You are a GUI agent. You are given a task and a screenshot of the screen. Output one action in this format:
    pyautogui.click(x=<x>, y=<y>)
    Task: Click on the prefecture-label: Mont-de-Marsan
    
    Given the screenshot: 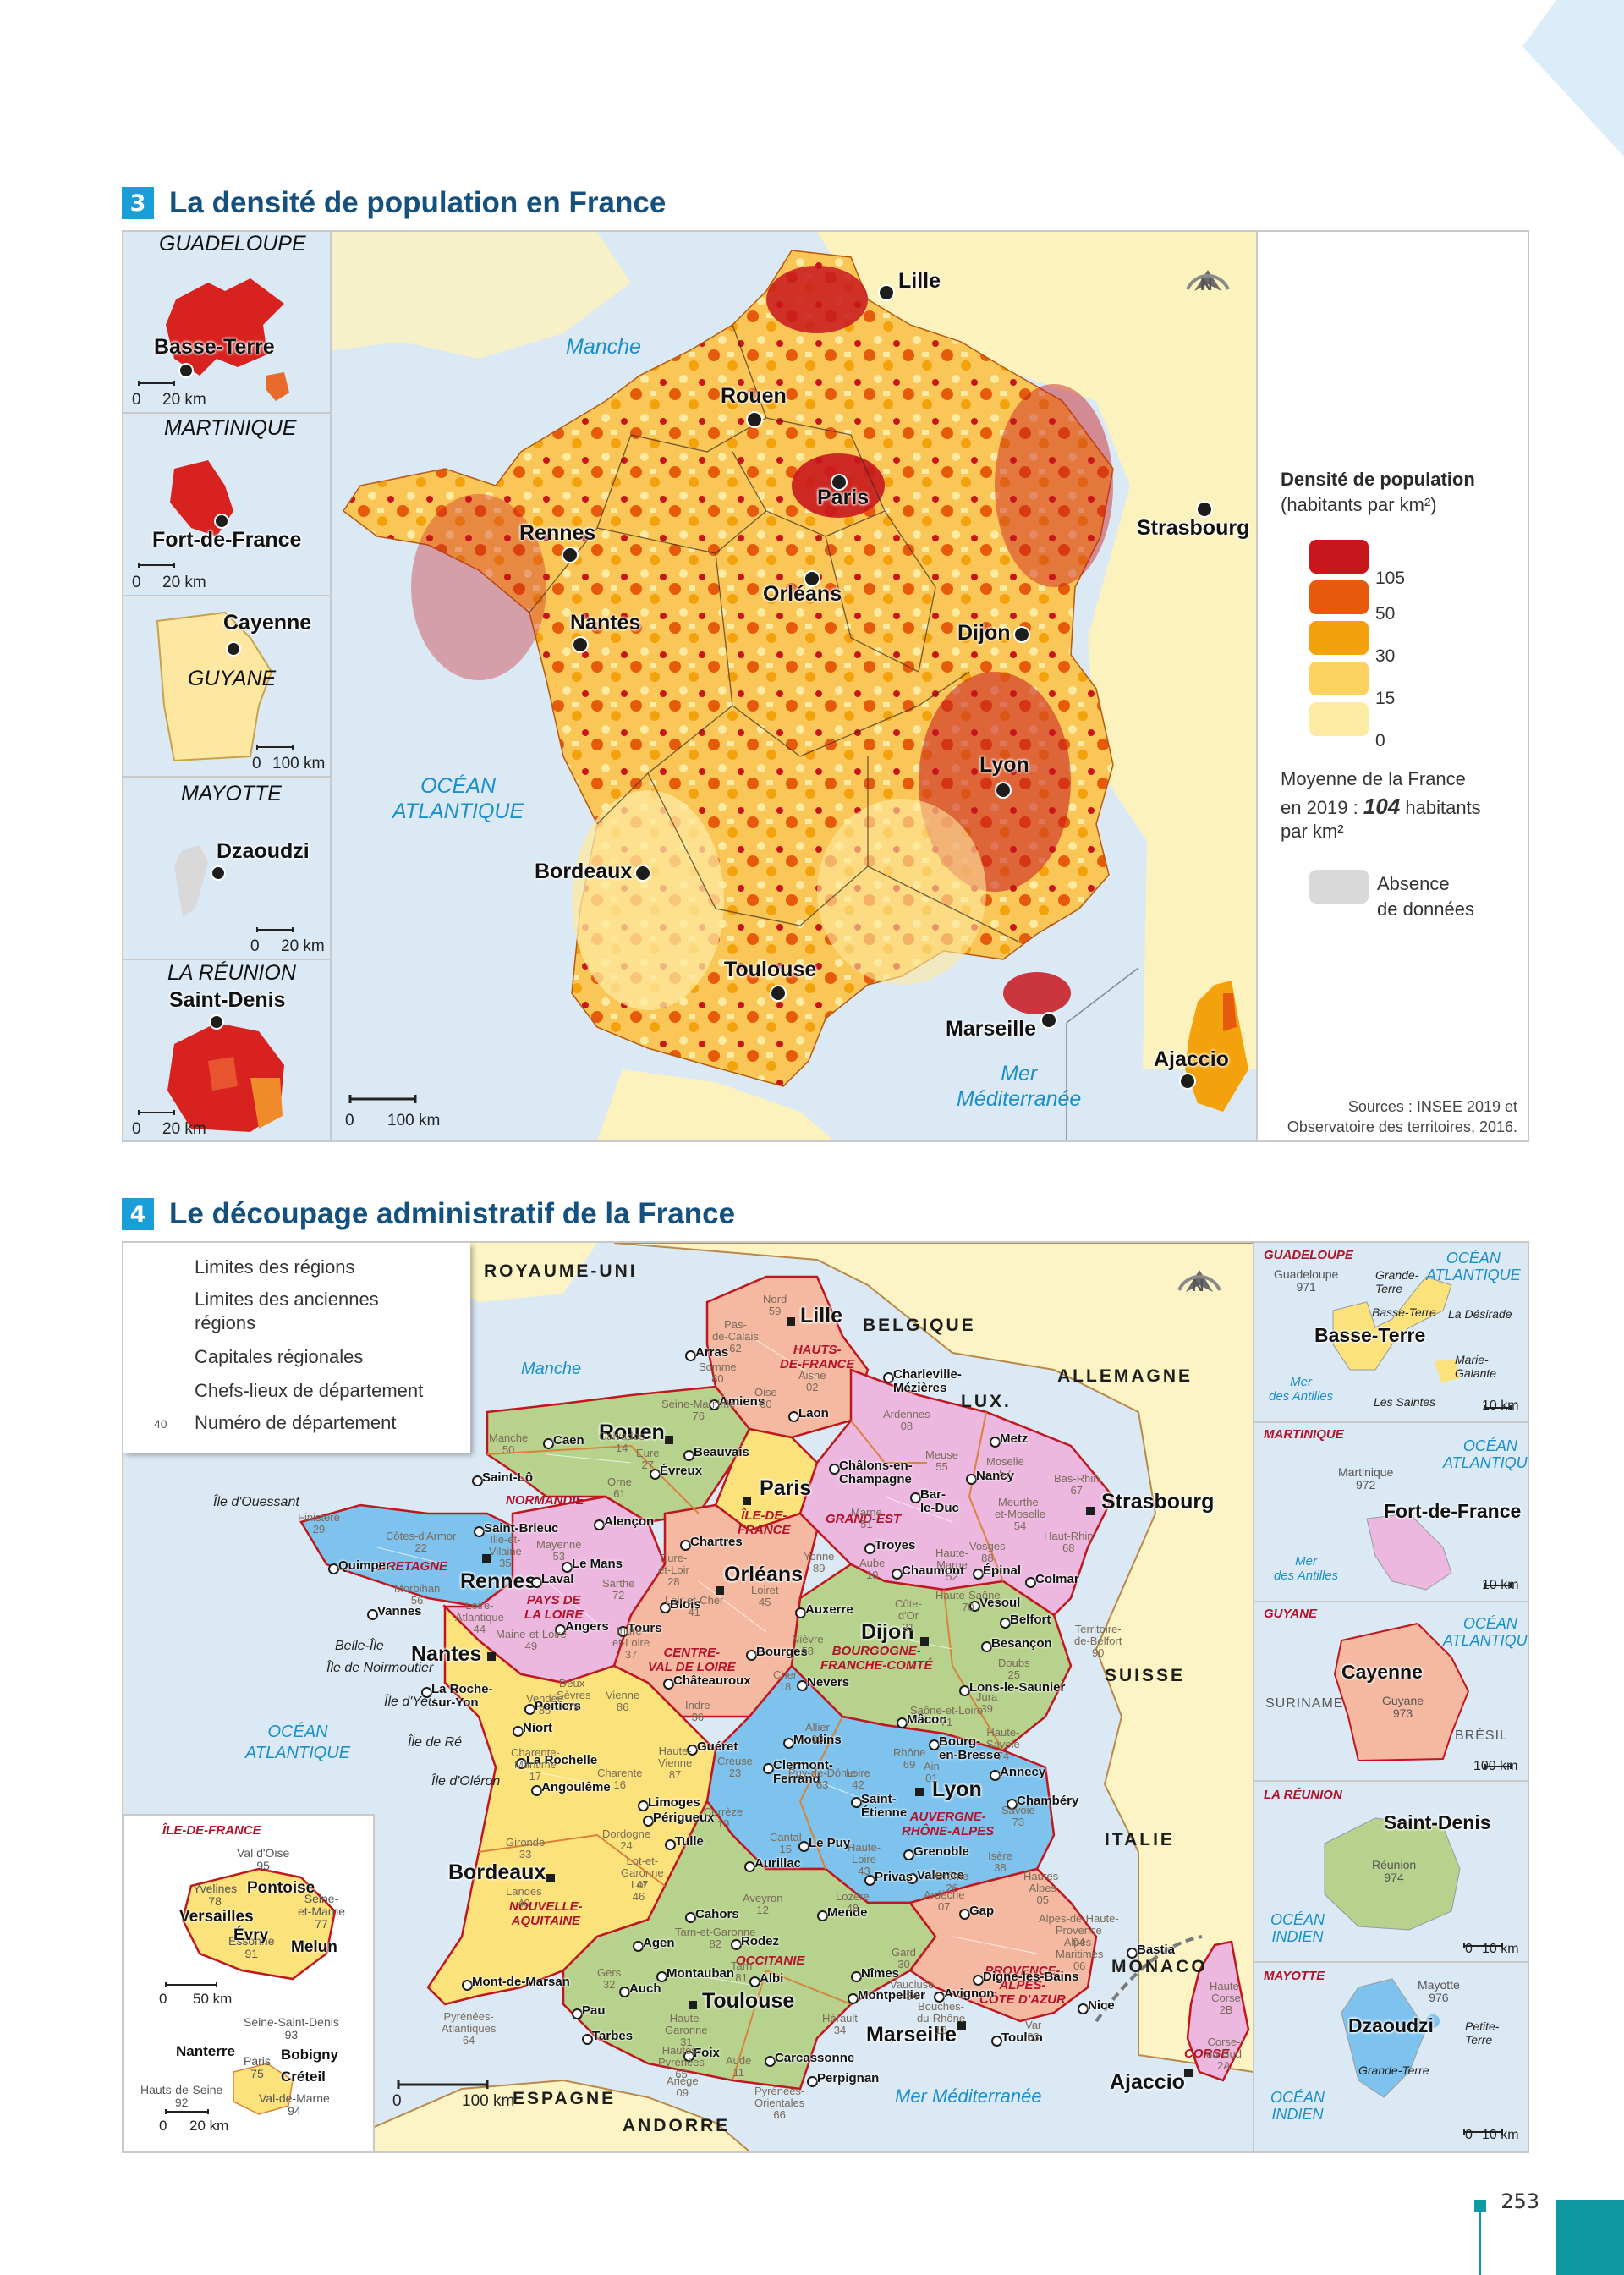 What is the action you would take?
    pyautogui.click(x=521, y=1982)
    